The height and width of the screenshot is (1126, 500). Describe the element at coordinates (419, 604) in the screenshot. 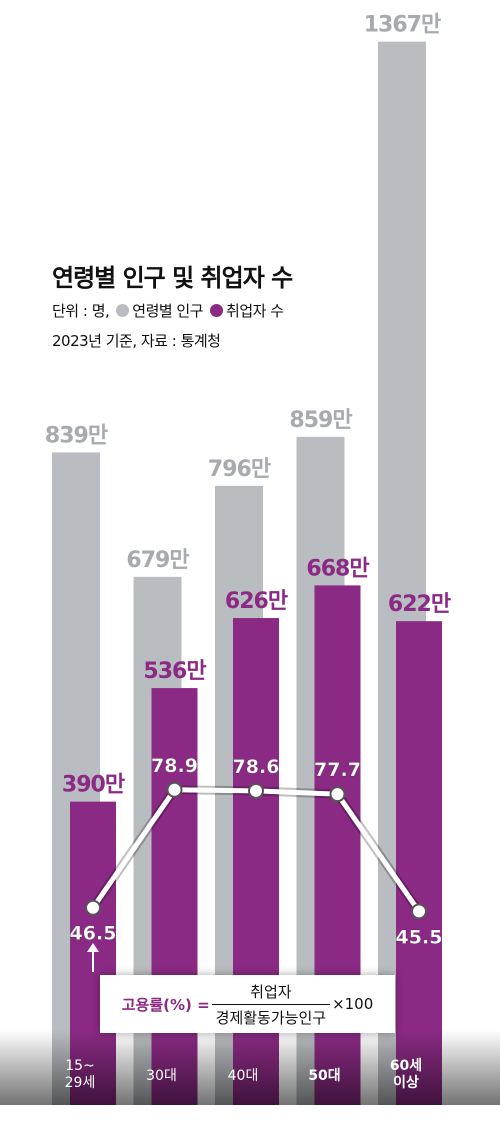

I see `value-label: 622만` at that location.